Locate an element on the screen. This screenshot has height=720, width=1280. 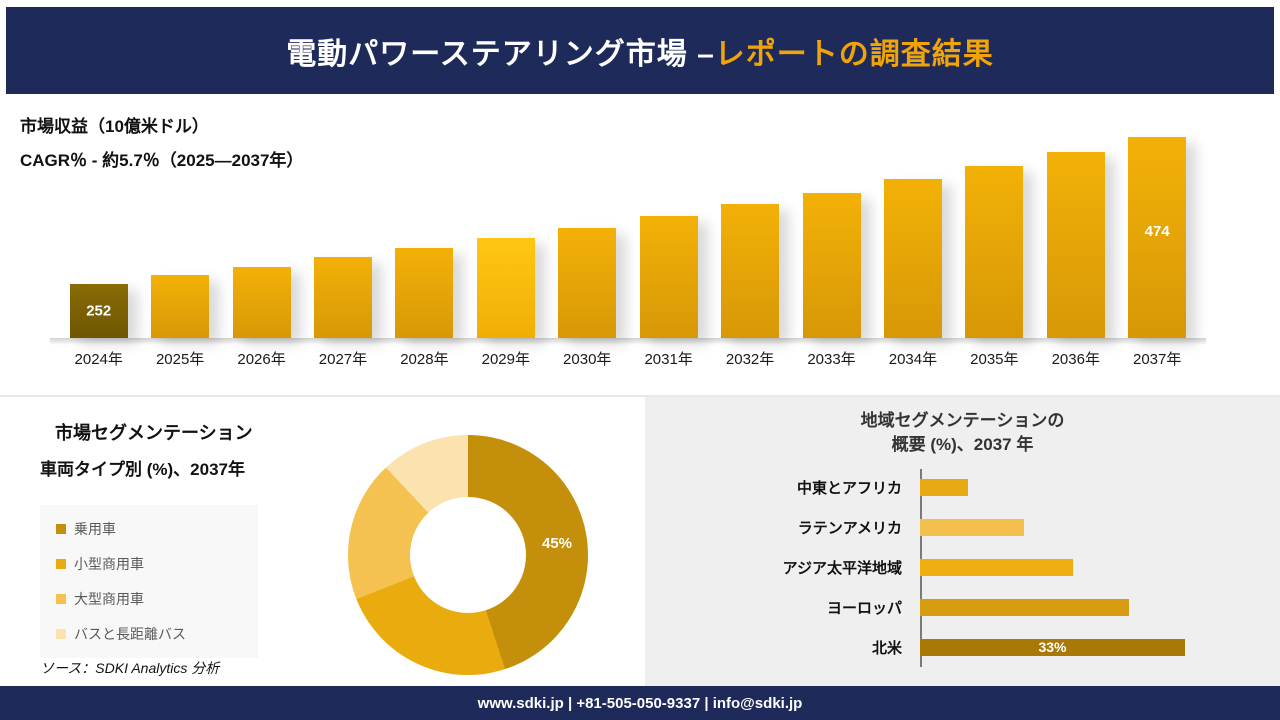
report-header: 電動パワーステアリング市場 –レポートの調査結果 is located at coordinates (640, 50).